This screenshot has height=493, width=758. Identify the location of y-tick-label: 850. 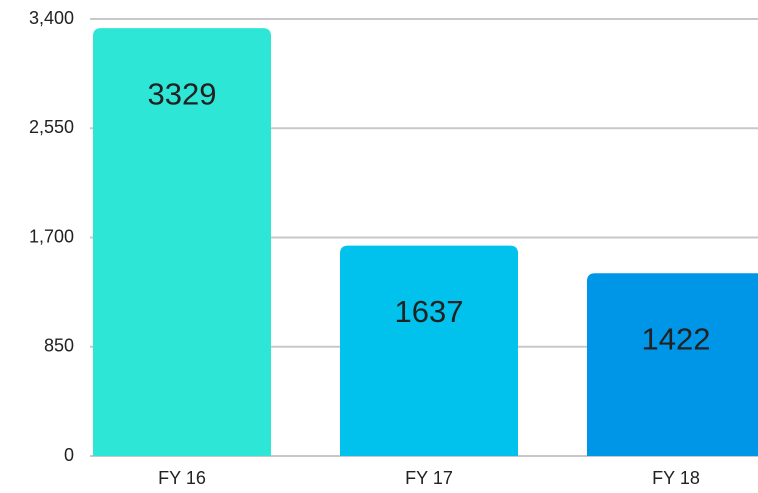
(59, 346).